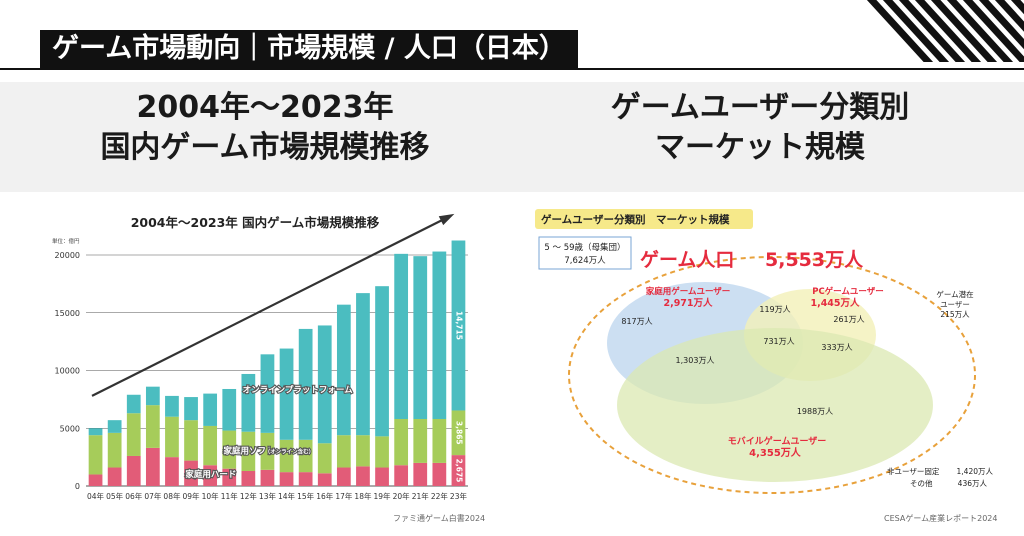  Describe the element at coordinates (459, 496) in the screenshot. I see `x-tick-label: 23年` at that location.